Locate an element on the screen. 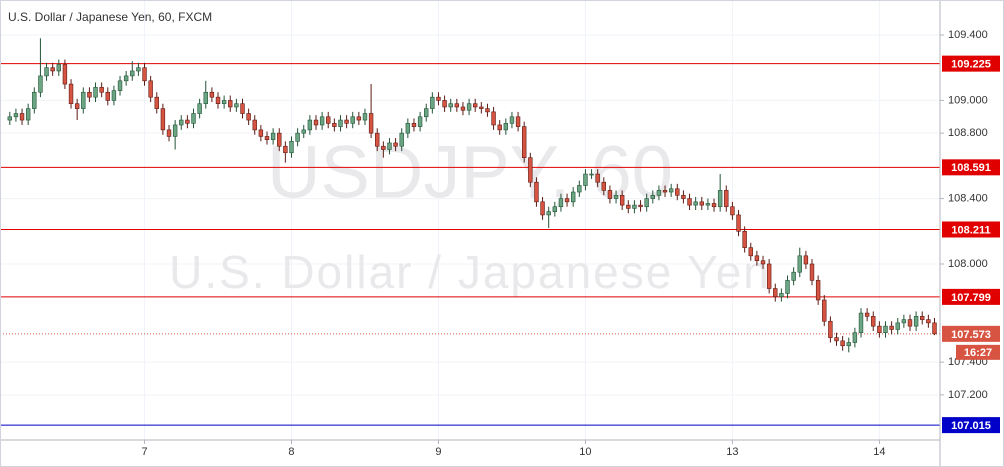  countdown-box is located at coordinates (978, 352).